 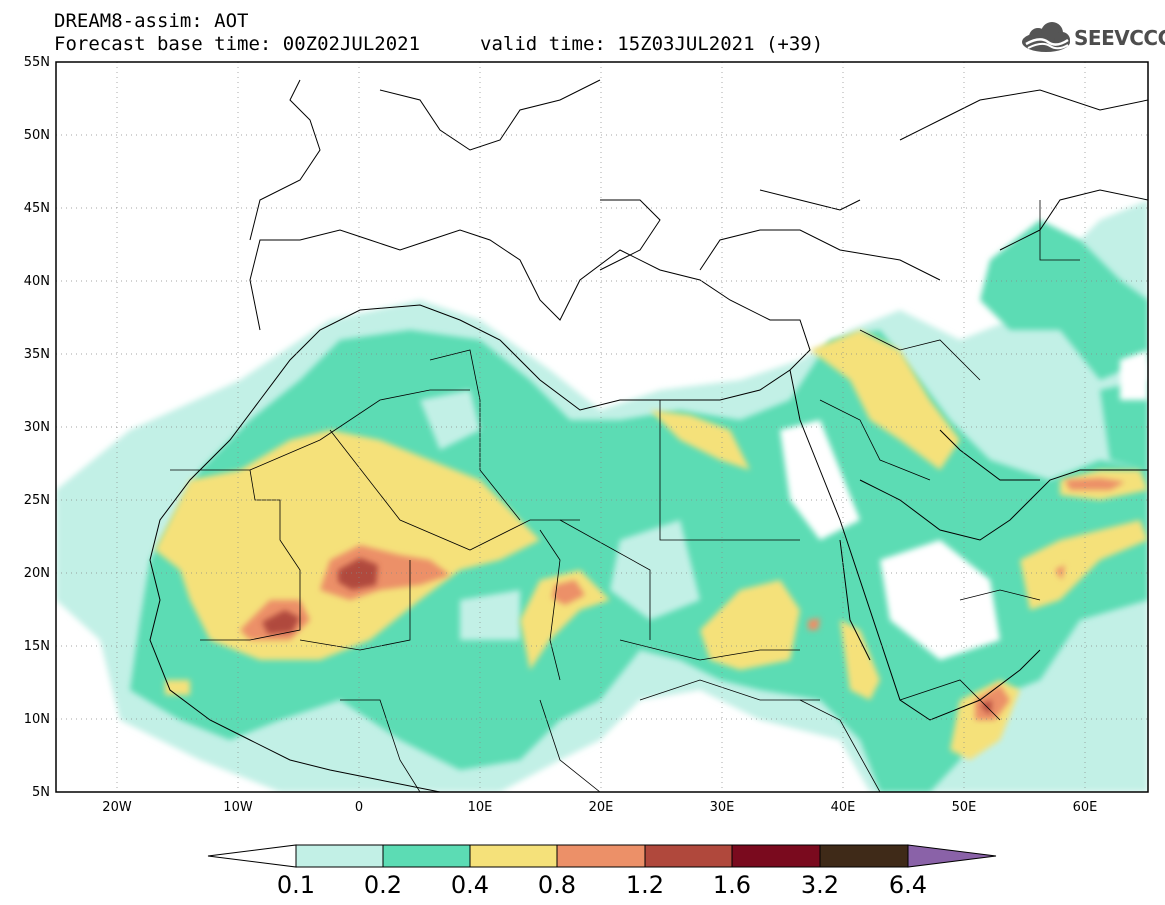 What do you see at coordinates (908, 885) in the screenshot?
I see `colorbar-label: 6.4` at bounding box center [908, 885].